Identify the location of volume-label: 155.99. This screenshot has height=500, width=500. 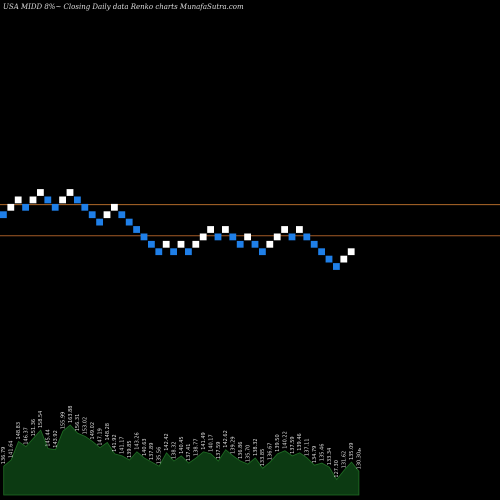
(63, 421).